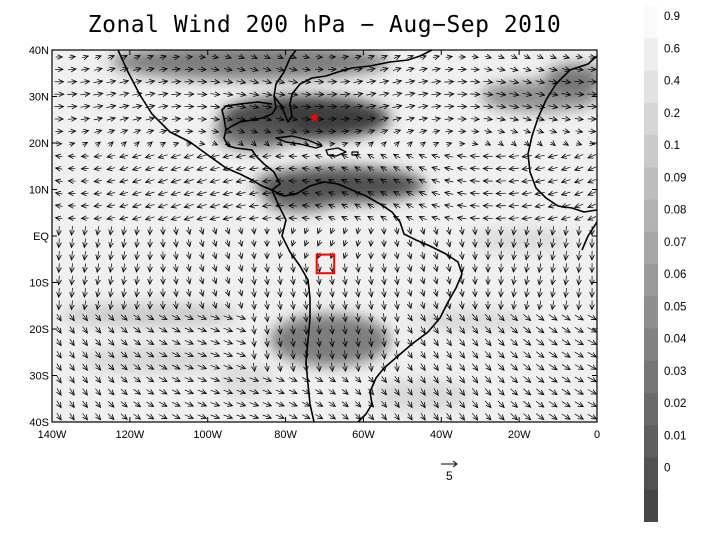 The height and width of the screenshot is (534, 723). What do you see at coordinates (247, 116) in the screenshot?
I see `gulf-coast` at bounding box center [247, 116].